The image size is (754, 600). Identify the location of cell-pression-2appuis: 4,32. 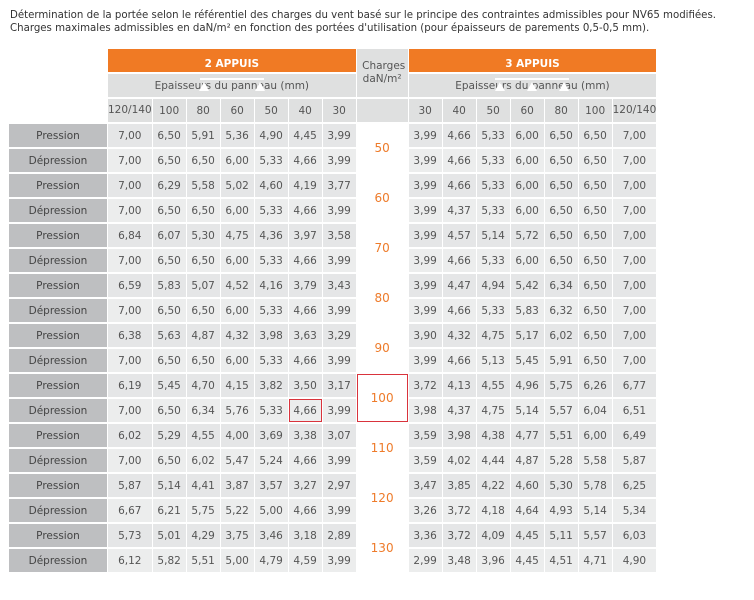
(237, 335).